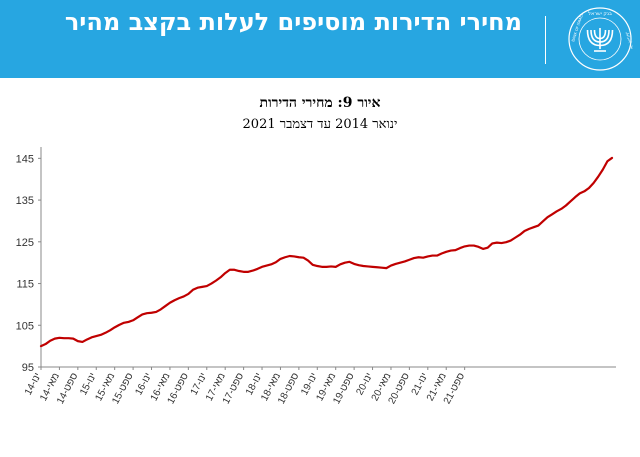 Image resolution: width=640 pixels, height=457 pixels. I want to click on y-tick-label: 125, so click(25, 243).